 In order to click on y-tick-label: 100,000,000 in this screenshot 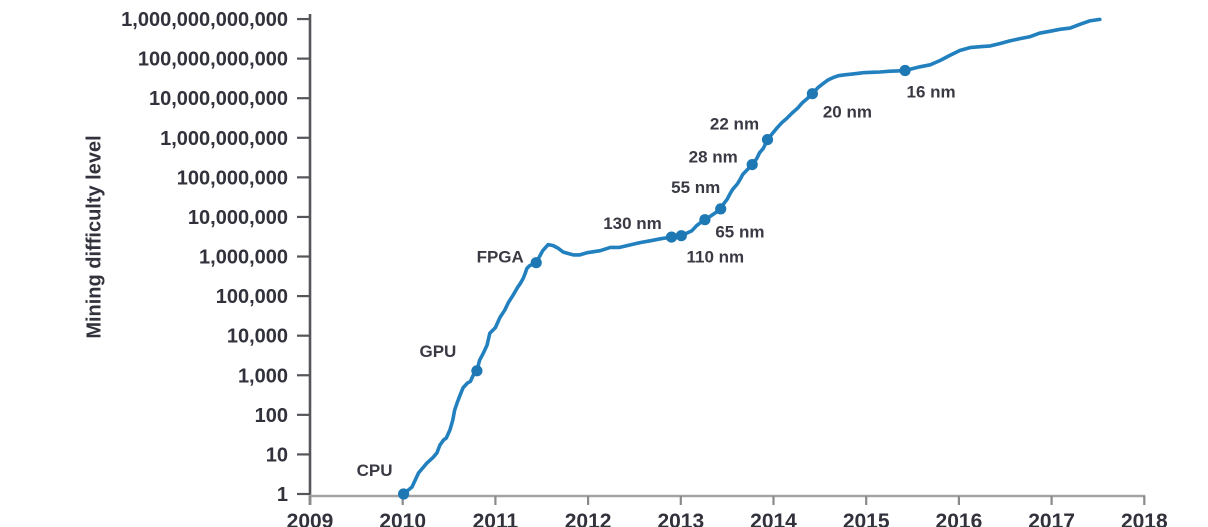, I will do `click(232, 178)`.